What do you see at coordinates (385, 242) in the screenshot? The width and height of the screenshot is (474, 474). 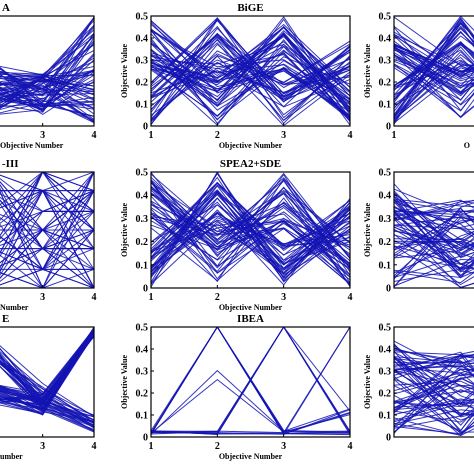 I see `y-tick-label: 0.2` at bounding box center [385, 242].